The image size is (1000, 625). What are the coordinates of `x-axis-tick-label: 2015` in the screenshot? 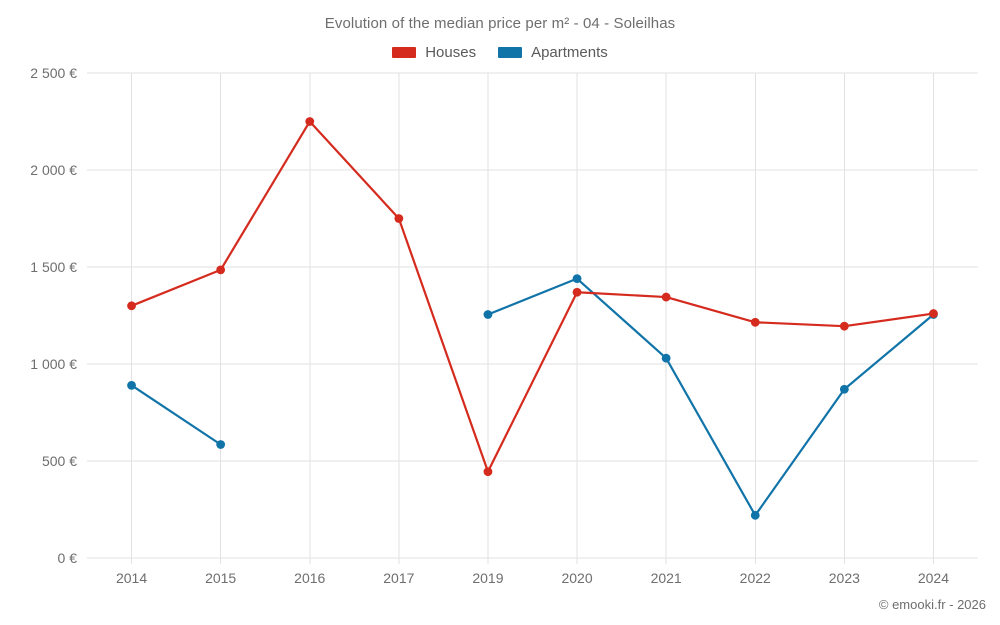 It's located at (221, 578).